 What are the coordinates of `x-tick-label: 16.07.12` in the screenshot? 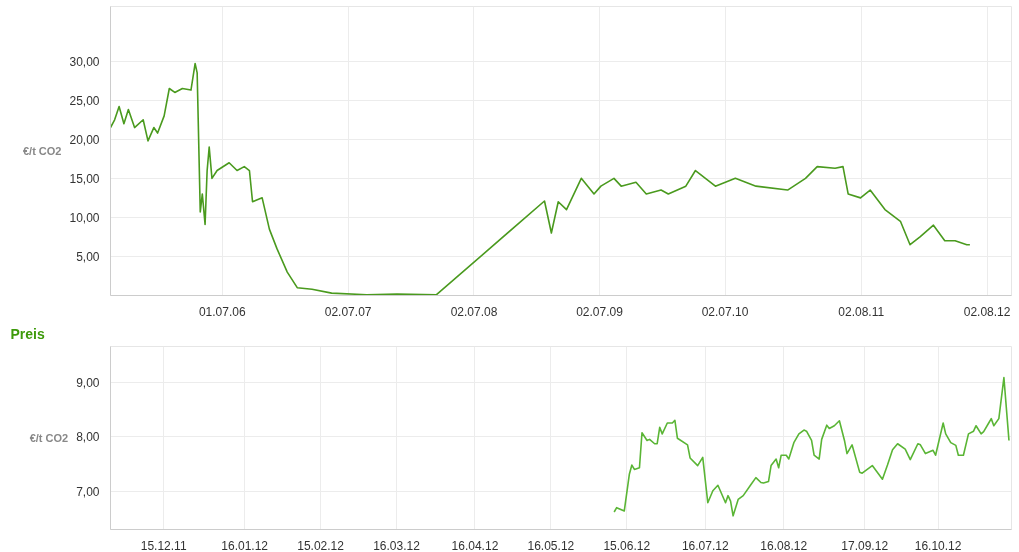 It's located at (705, 545).